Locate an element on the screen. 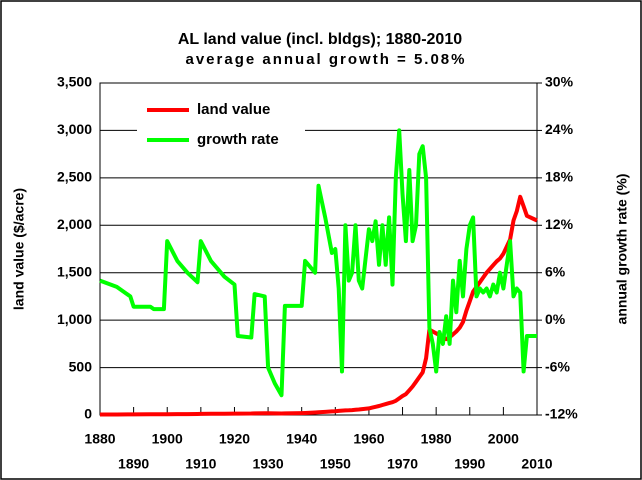 This screenshot has height=480, width=642. chart-title: AL land value (incl. bldgs); 1880-2010 is located at coordinates (320, 39).